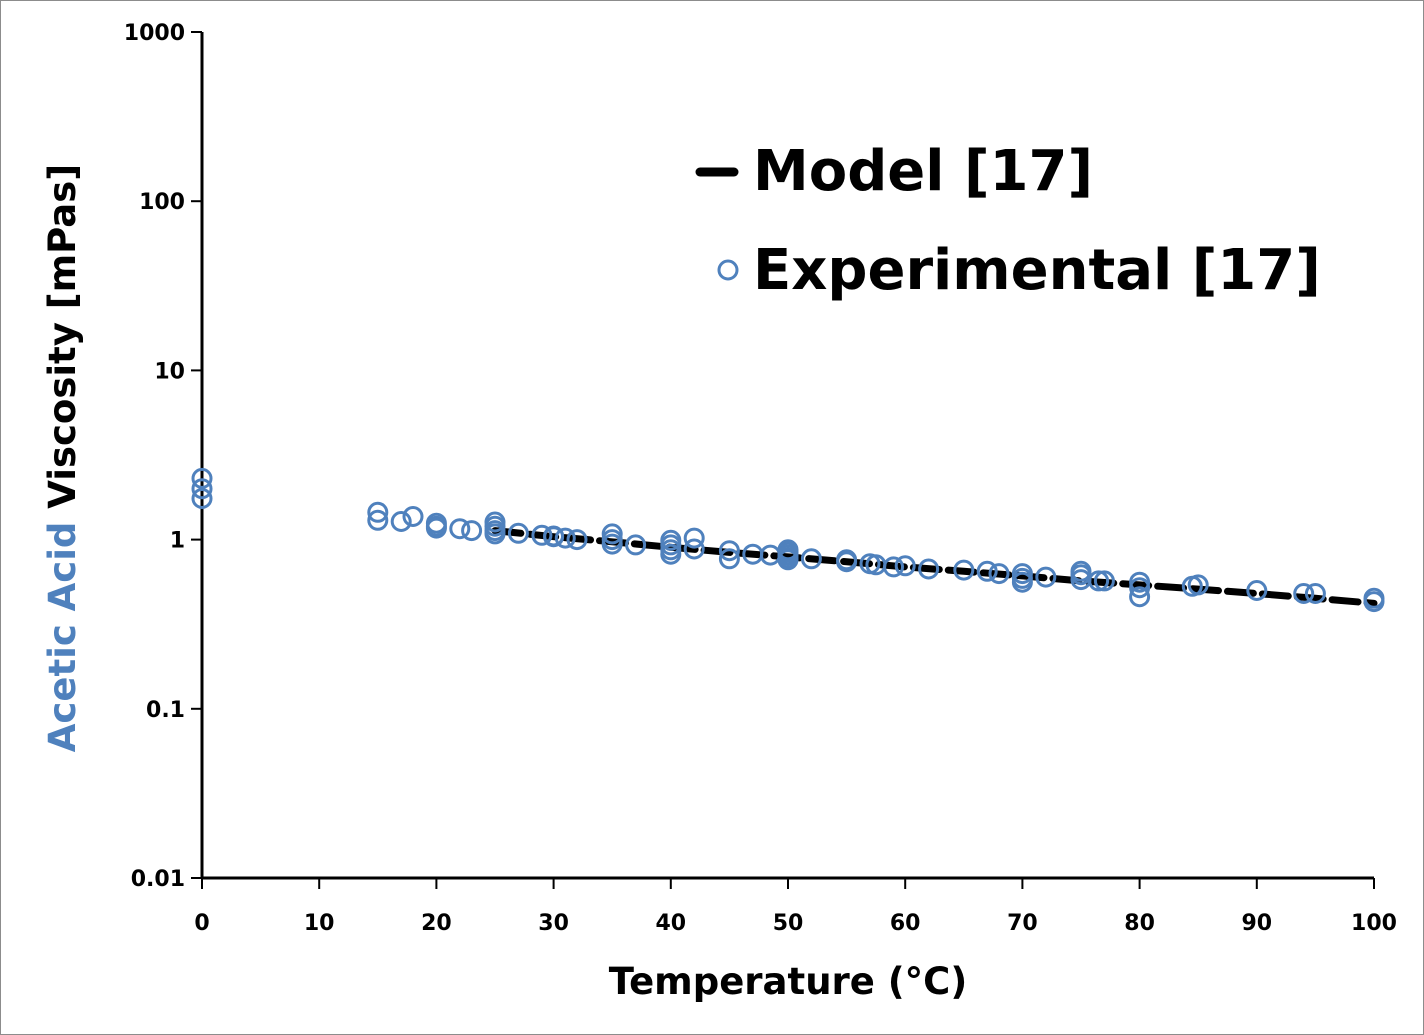  What do you see at coordinates (158, 879) in the screenshot?
I see `y-tick-label: 0.01` at bounding box center [158, 879].